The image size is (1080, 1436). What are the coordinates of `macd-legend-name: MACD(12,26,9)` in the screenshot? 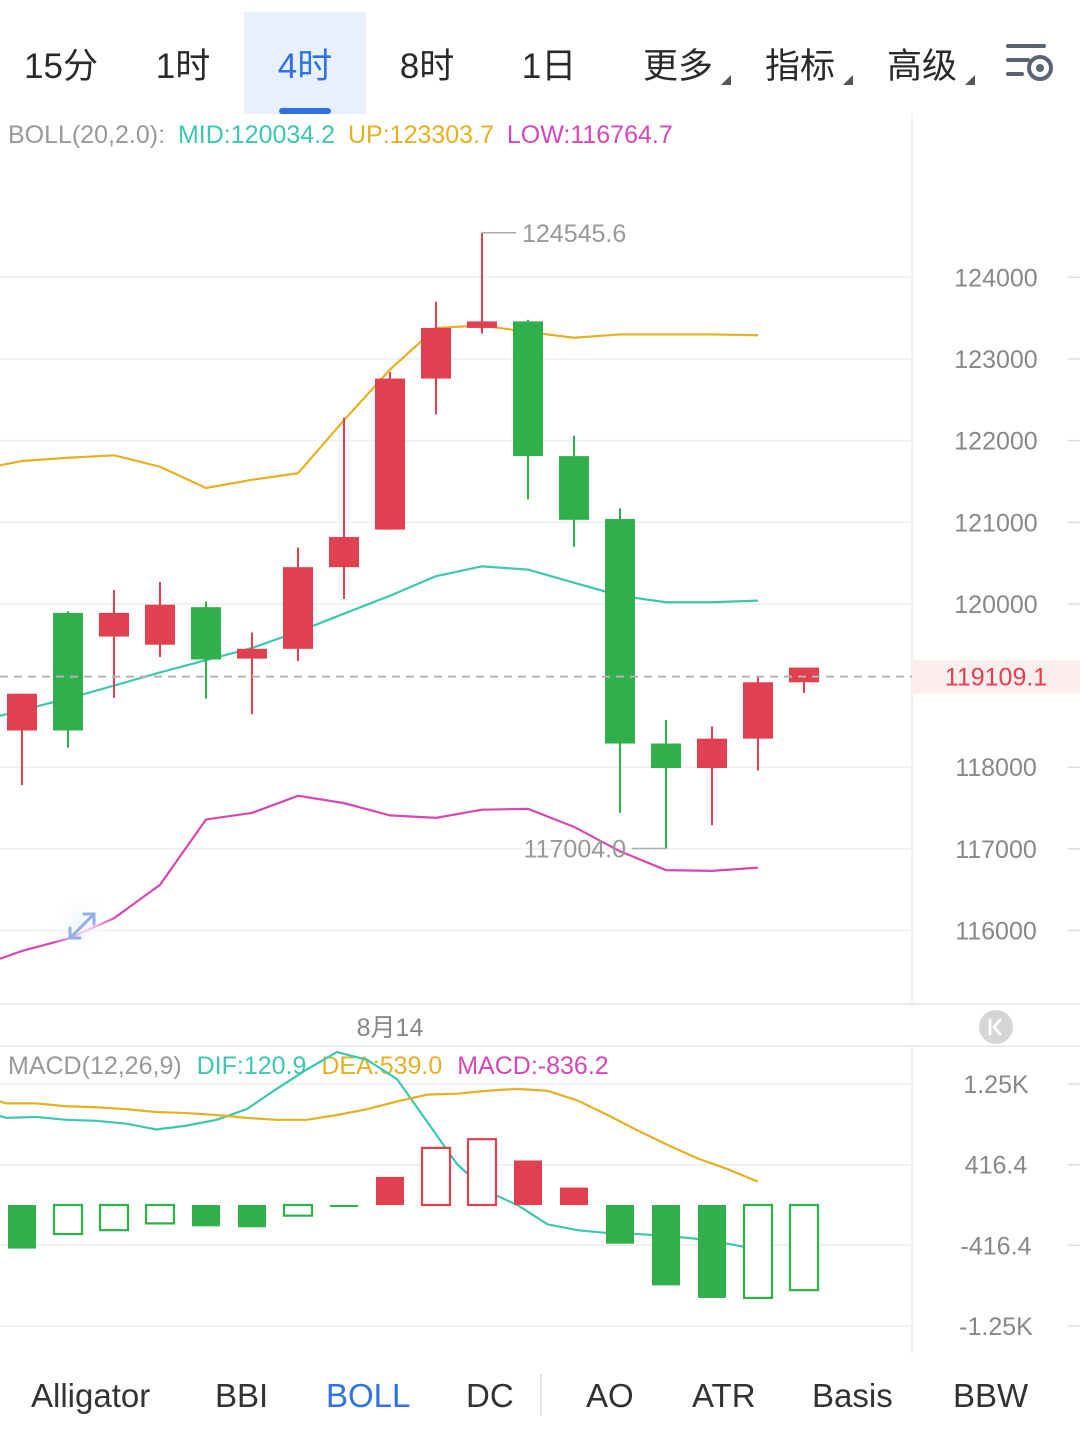 It's located at (95, 1066).